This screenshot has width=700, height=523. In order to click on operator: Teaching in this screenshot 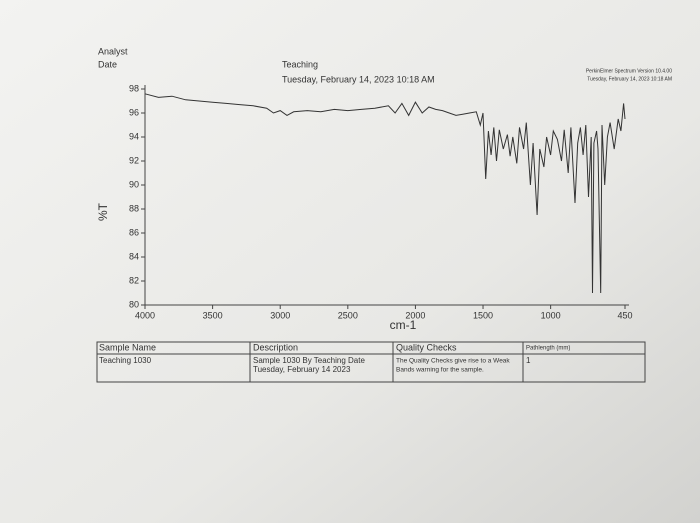, I will do `click(300, 64)`.